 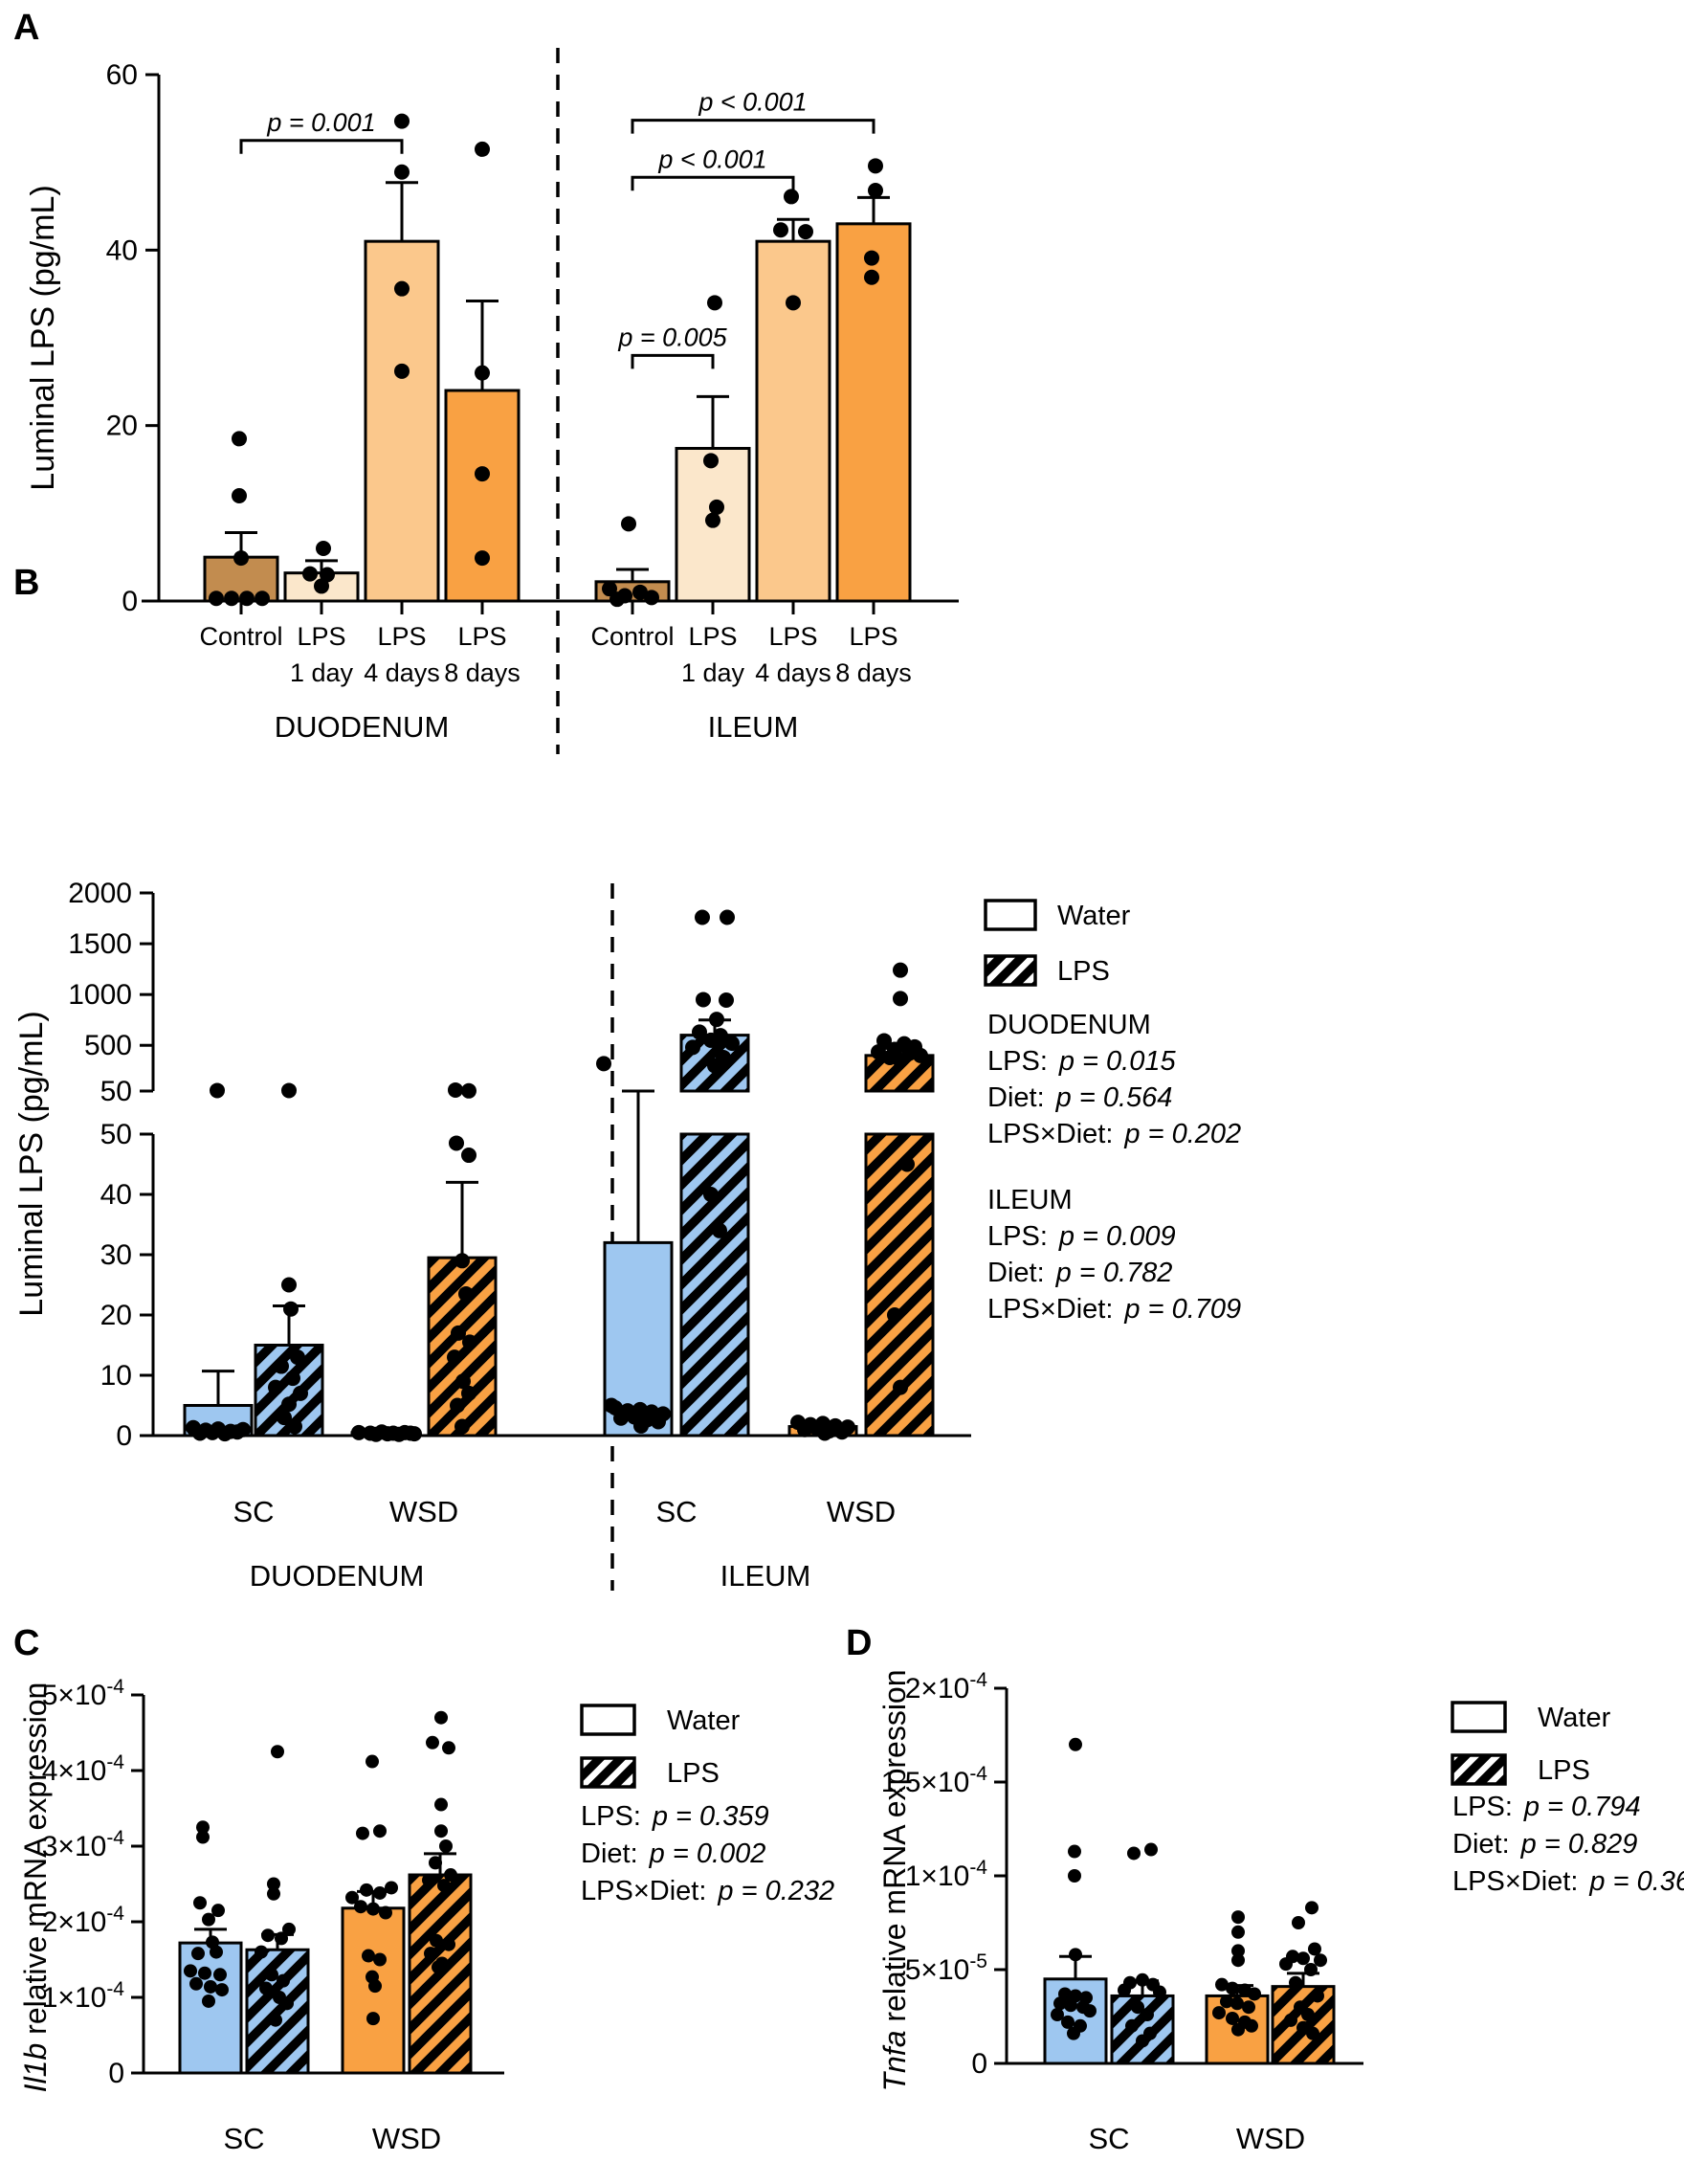 What do you see at coordinates (1079, 1097) in the screenshot?
I see `stat-line: Diet: p = 0.564` at bounding box center [1079, 1097].